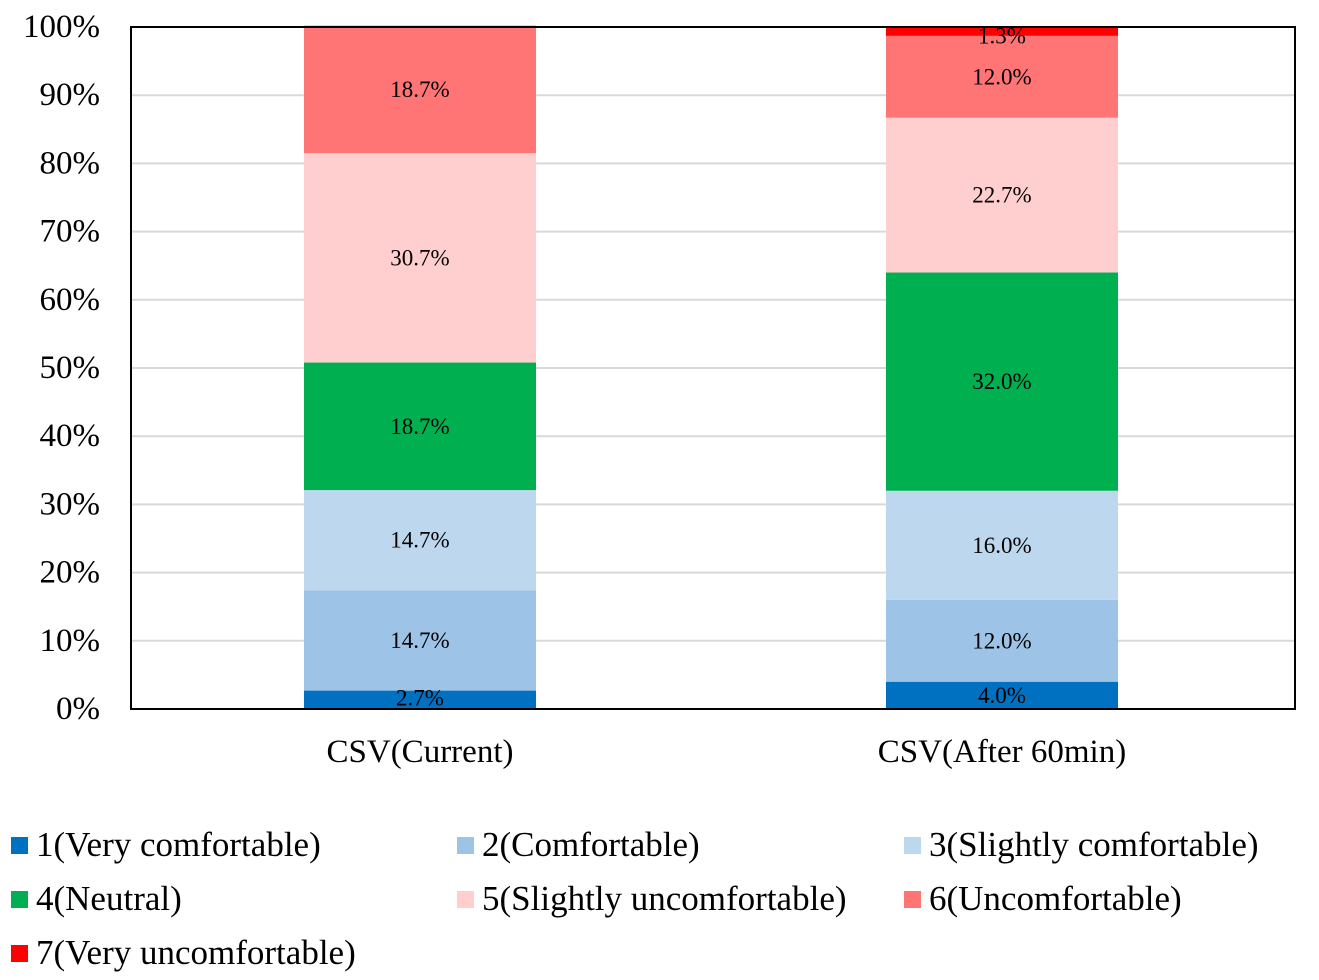 This screenshot has width=1319, height=980. I want to click on data-label: 4.0%, so click(1002, 695).